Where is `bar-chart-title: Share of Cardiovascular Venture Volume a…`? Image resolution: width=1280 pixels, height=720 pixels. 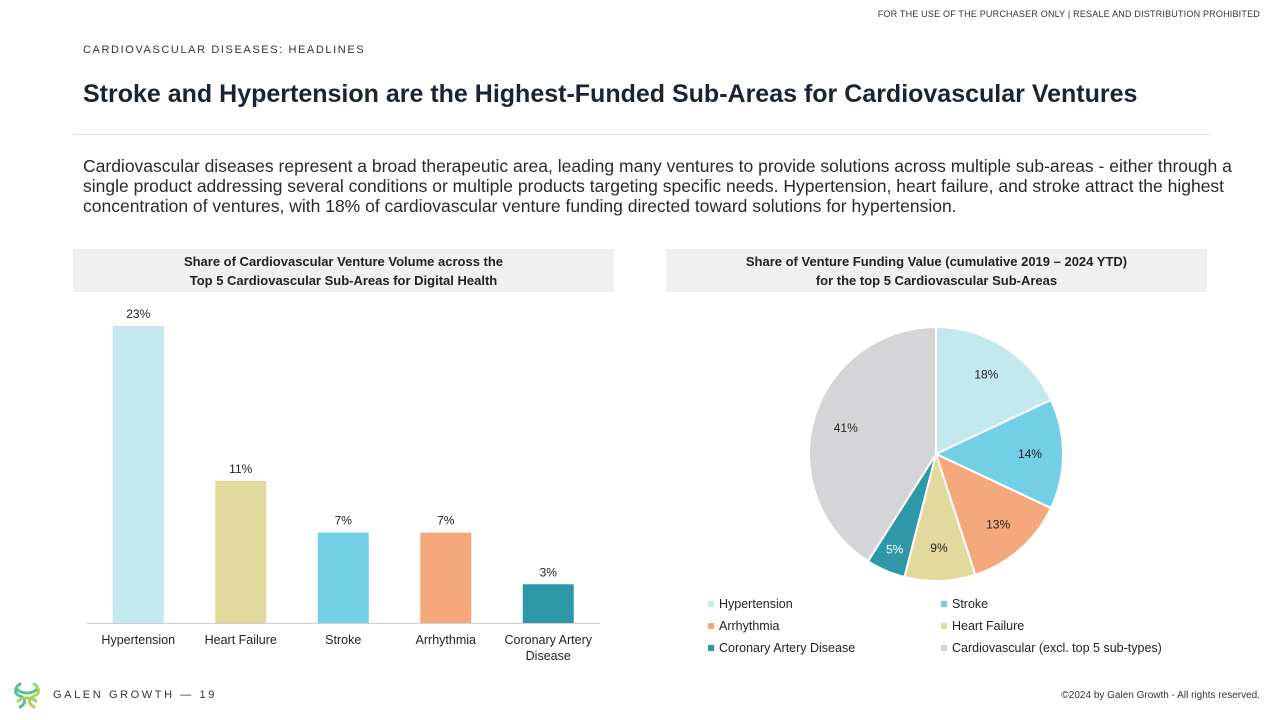 bar-chart-title: Share of Cardiovascular Venture Volume a… is located at coordinates (343, 270).